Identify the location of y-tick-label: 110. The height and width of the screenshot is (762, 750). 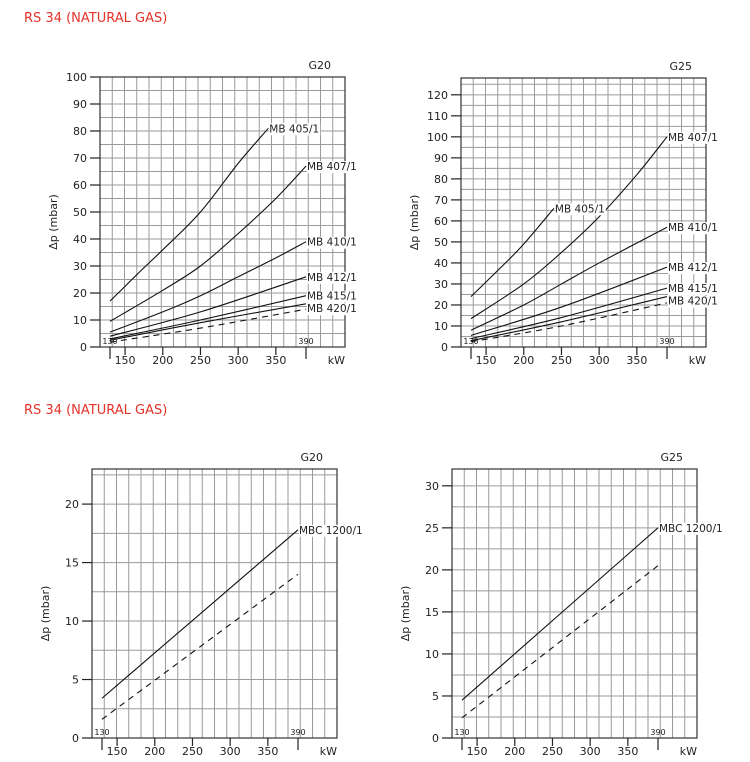
(437, 116).